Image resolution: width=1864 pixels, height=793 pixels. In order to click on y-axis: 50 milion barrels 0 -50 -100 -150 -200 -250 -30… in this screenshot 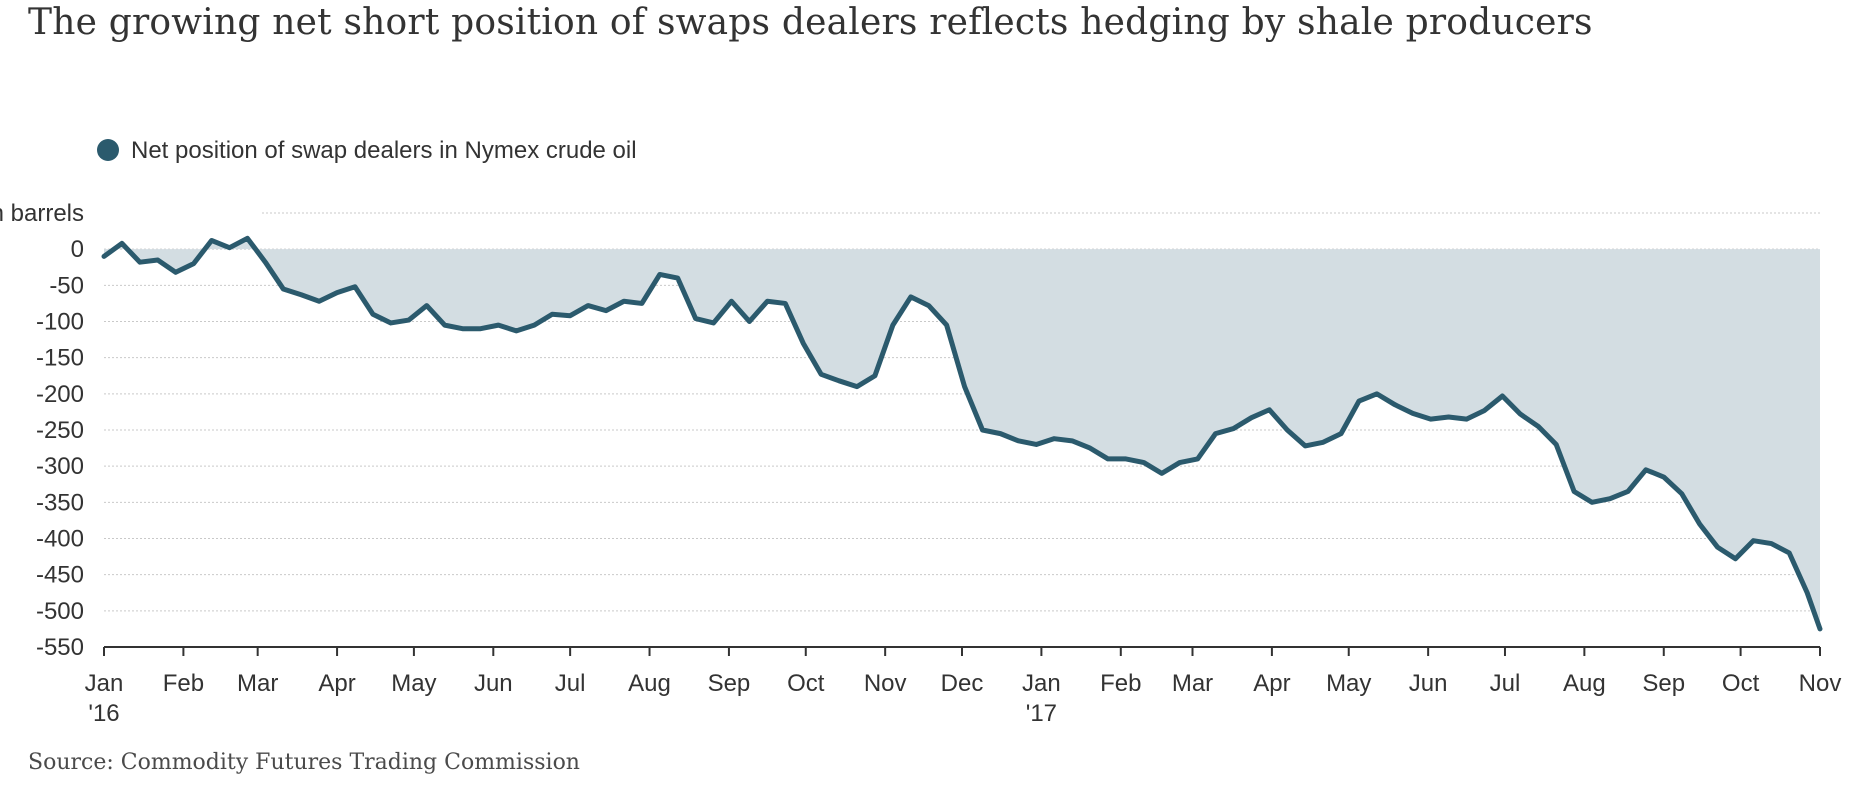, I will do `click(42, 430)`.